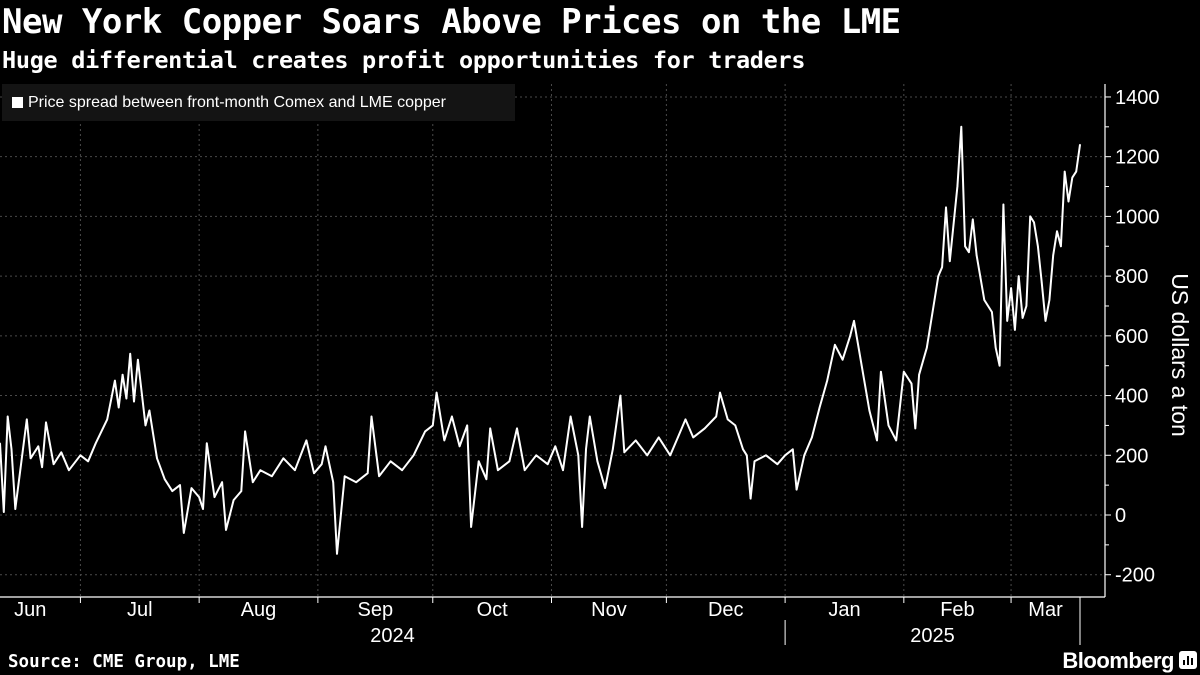 This screenshot has height=675, width=1200. Describe the element at coordinates (957, 610) in the screenshot. I see `x-month-label: Feb` at that location.